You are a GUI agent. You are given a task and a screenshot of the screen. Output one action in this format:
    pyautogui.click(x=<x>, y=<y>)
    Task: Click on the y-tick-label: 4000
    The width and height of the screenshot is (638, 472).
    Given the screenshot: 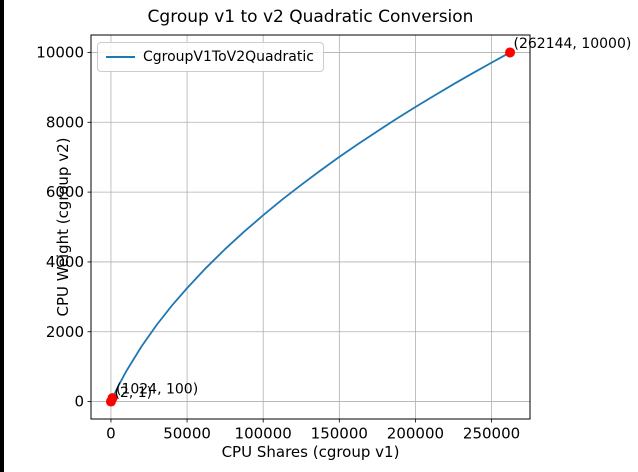 What is the action you would take?
    pyautogui.click(x=65, y=262)
    